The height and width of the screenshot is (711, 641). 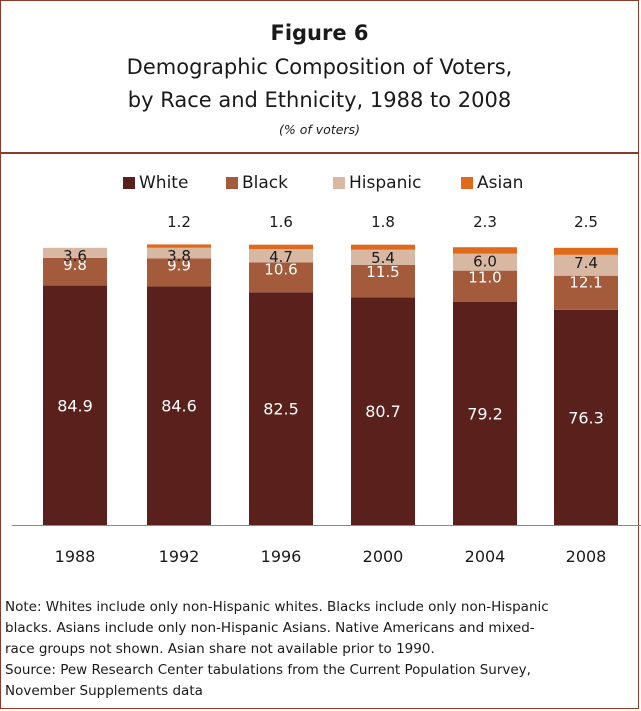 I want to click on bar-white-1992, so click(x=179, y=405).